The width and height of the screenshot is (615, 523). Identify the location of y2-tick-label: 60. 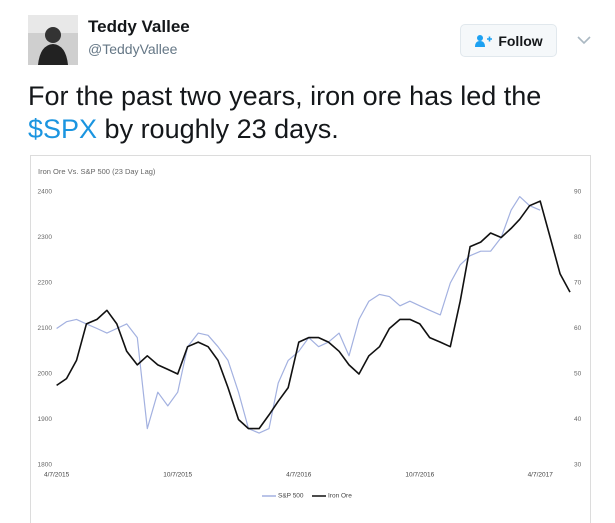
(578, 328).